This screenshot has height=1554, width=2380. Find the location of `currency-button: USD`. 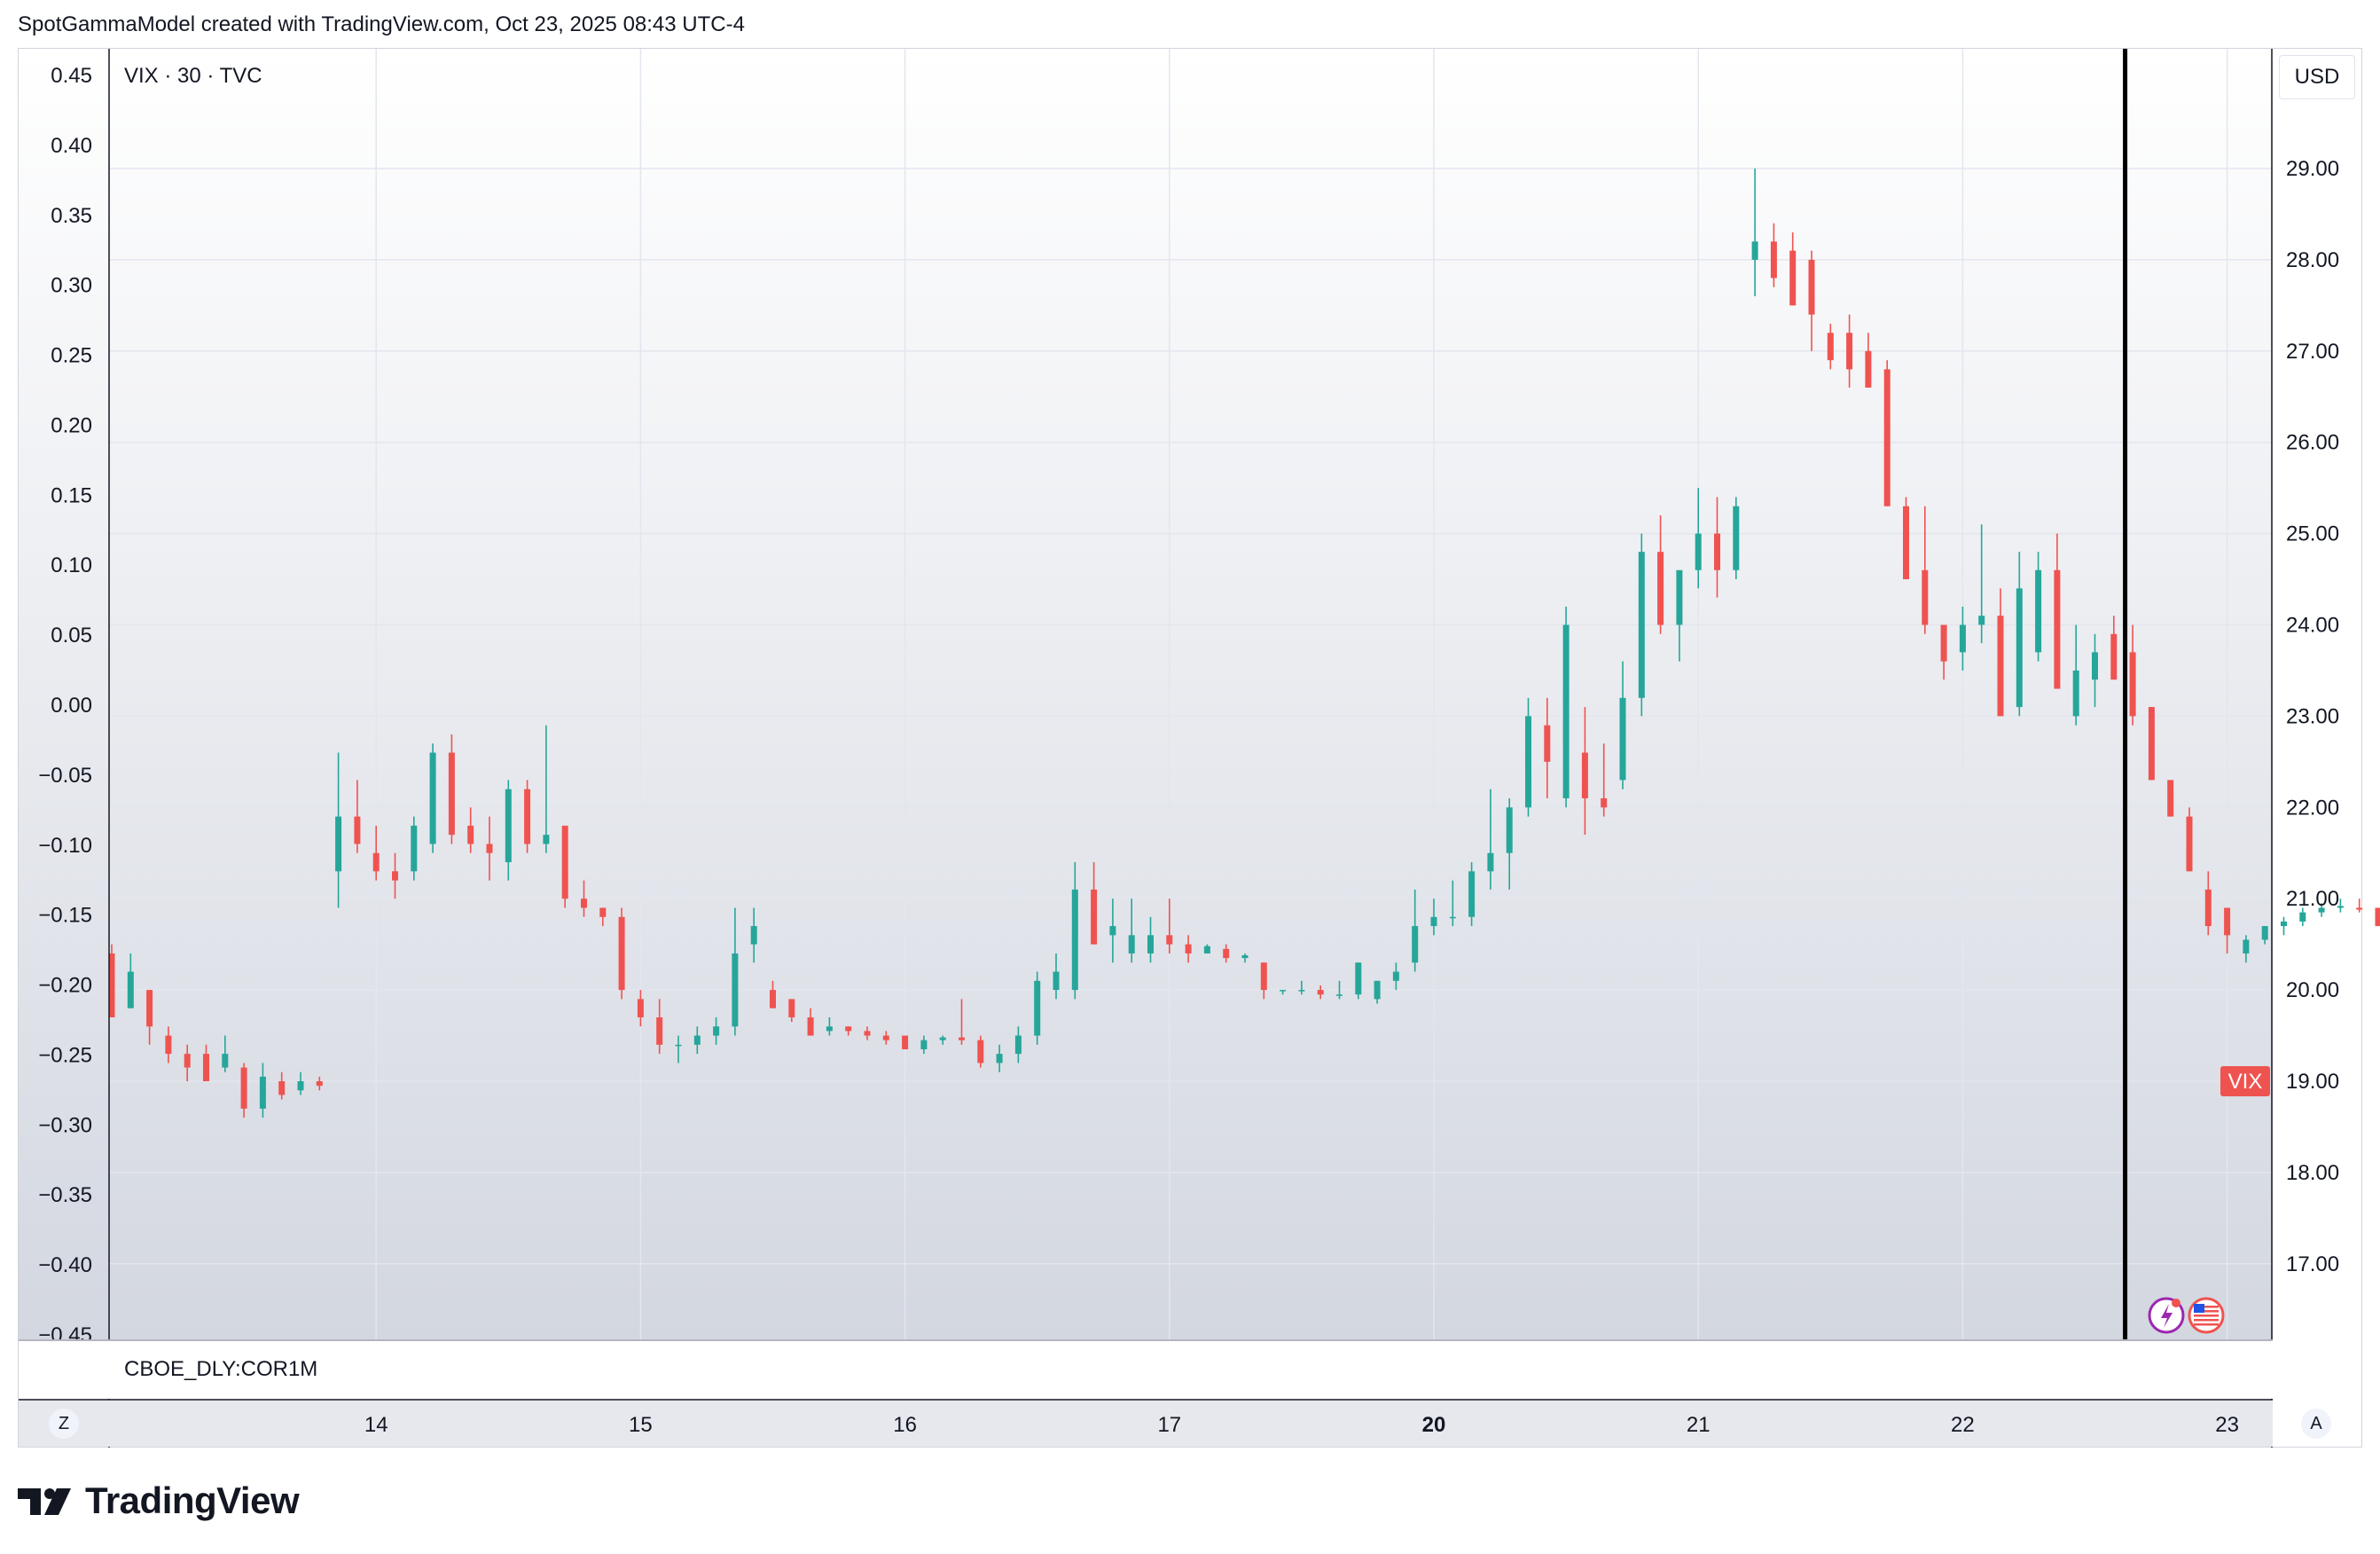

currency-button: USD is located at coordinates (2317, 77).